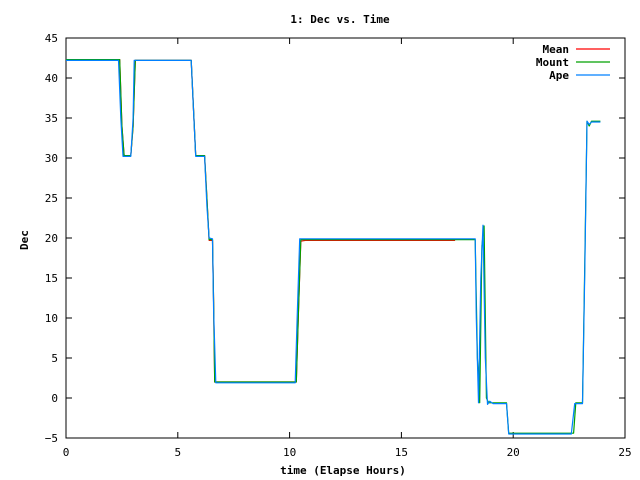  Describe the element at coordinates (51, 278) in the screenshot. I see `y-tick-label: 15` at that location.